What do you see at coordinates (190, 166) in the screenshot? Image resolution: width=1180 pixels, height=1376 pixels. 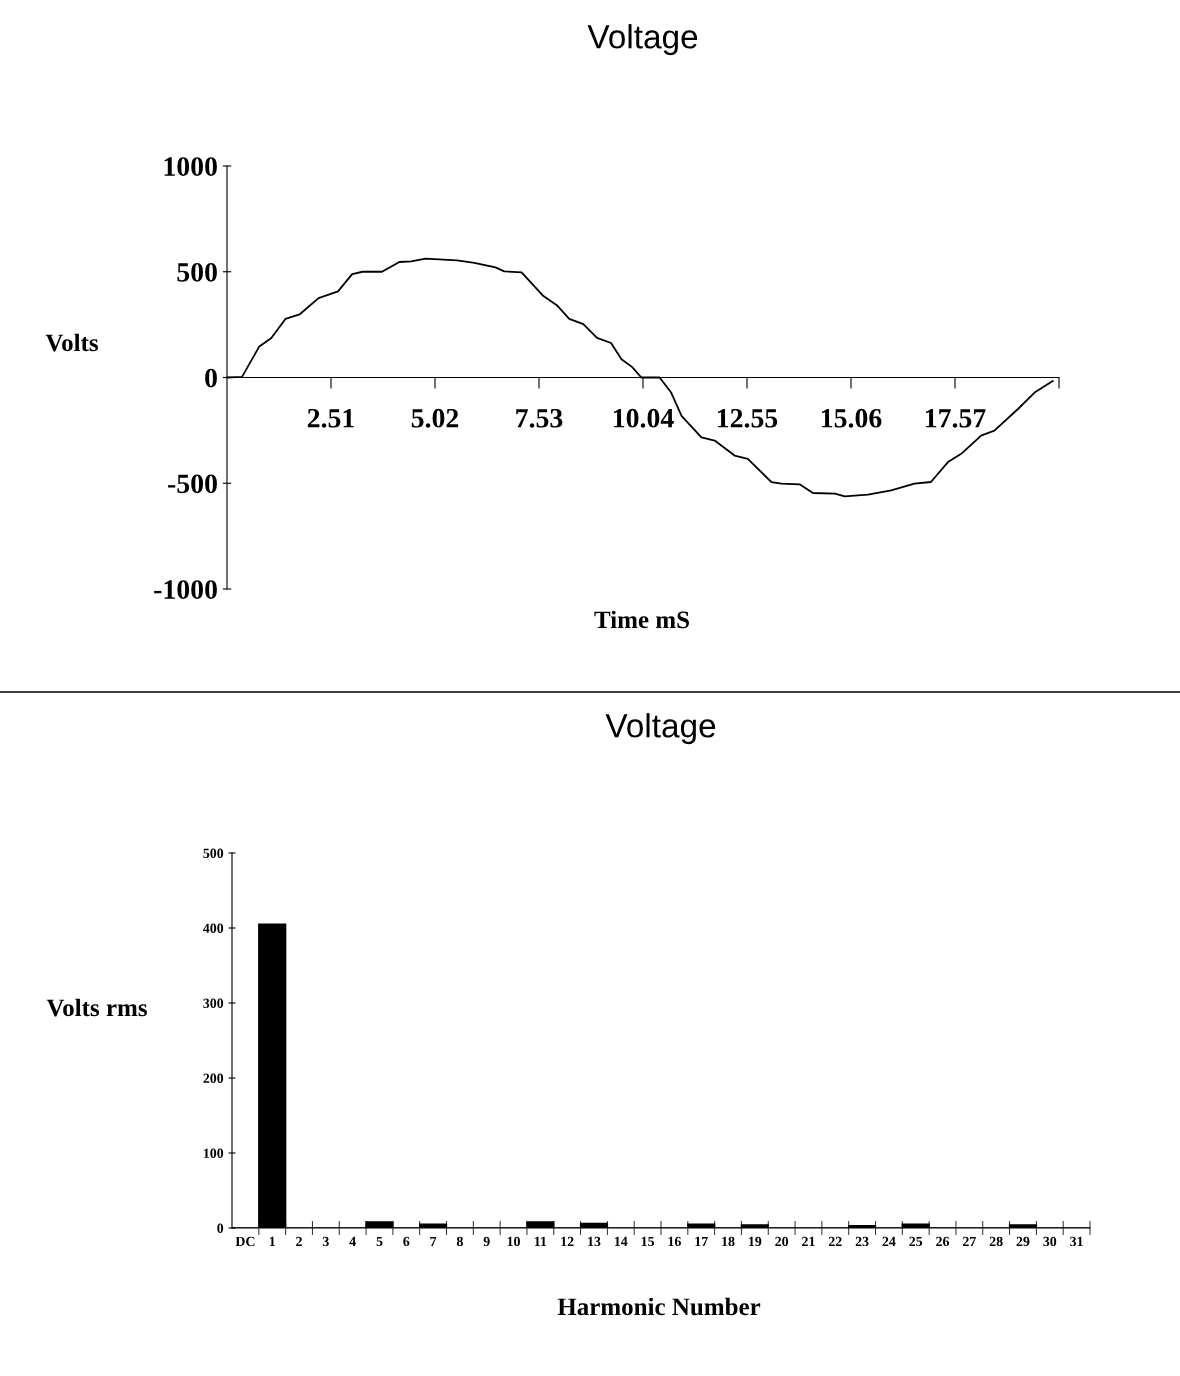 I see `y-tick-label: 1000` at bounding box center [190, 166].